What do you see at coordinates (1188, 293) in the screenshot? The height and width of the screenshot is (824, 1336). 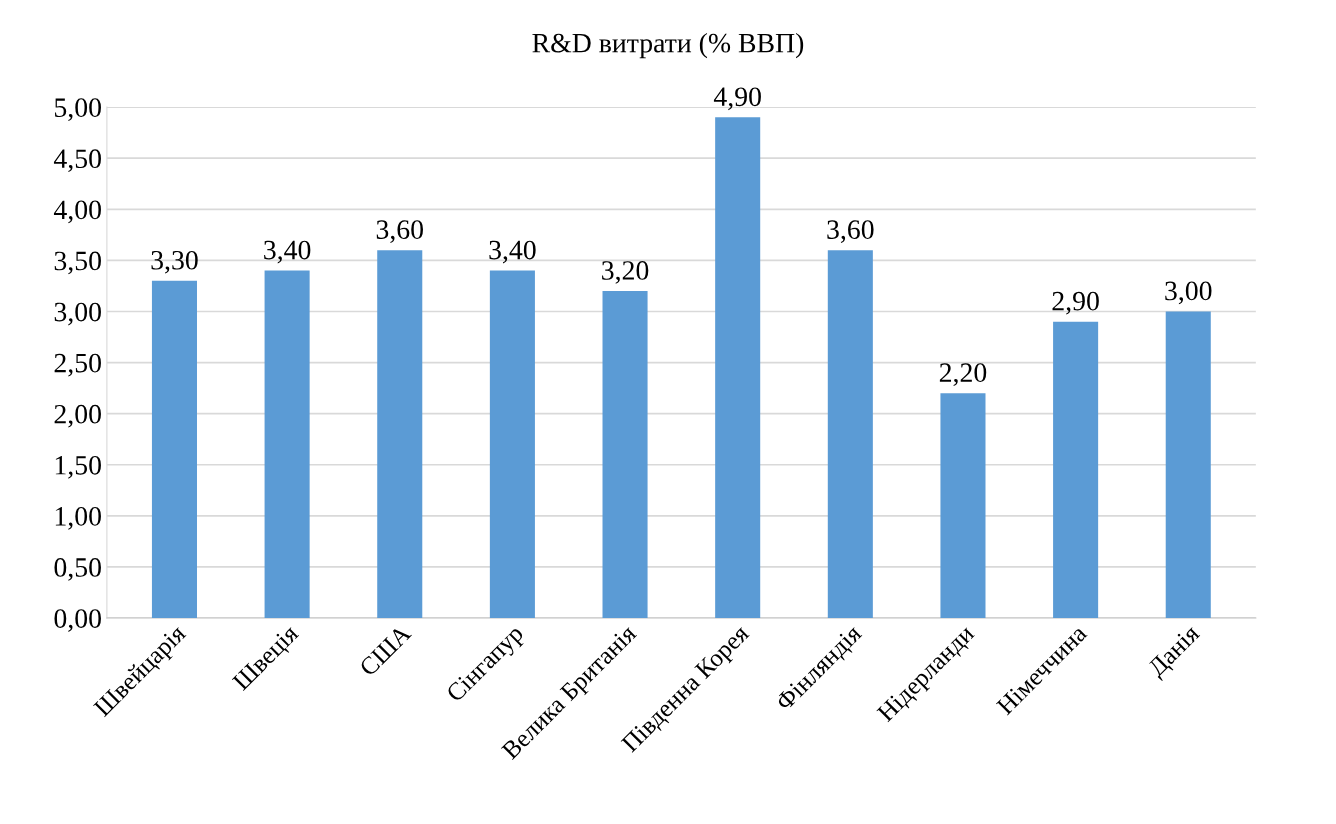 I see `data-label: 3,00` at bounding box center [1188, 293].